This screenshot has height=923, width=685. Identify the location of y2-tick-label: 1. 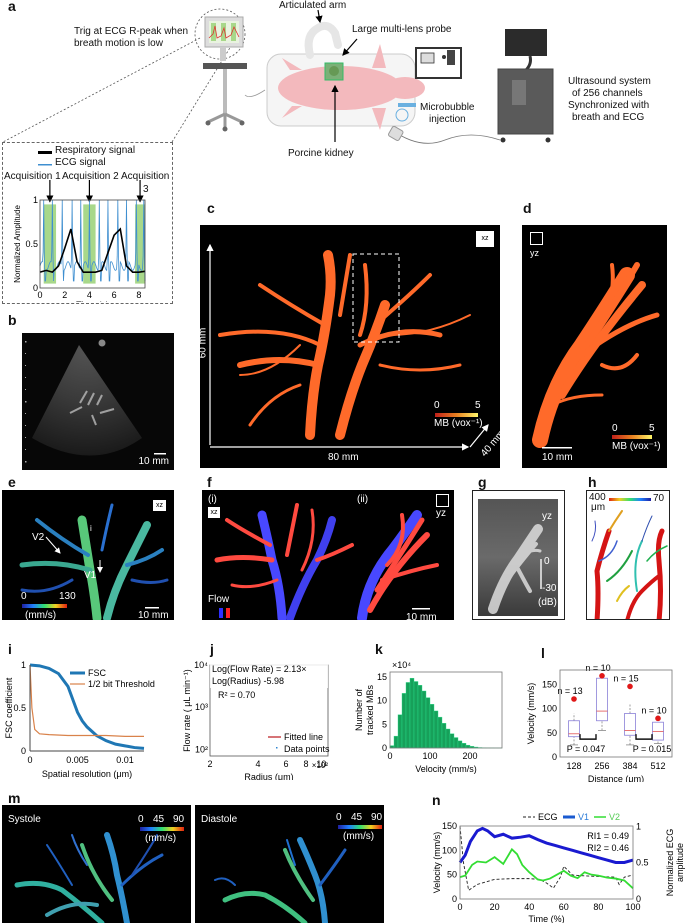
(638, 826).